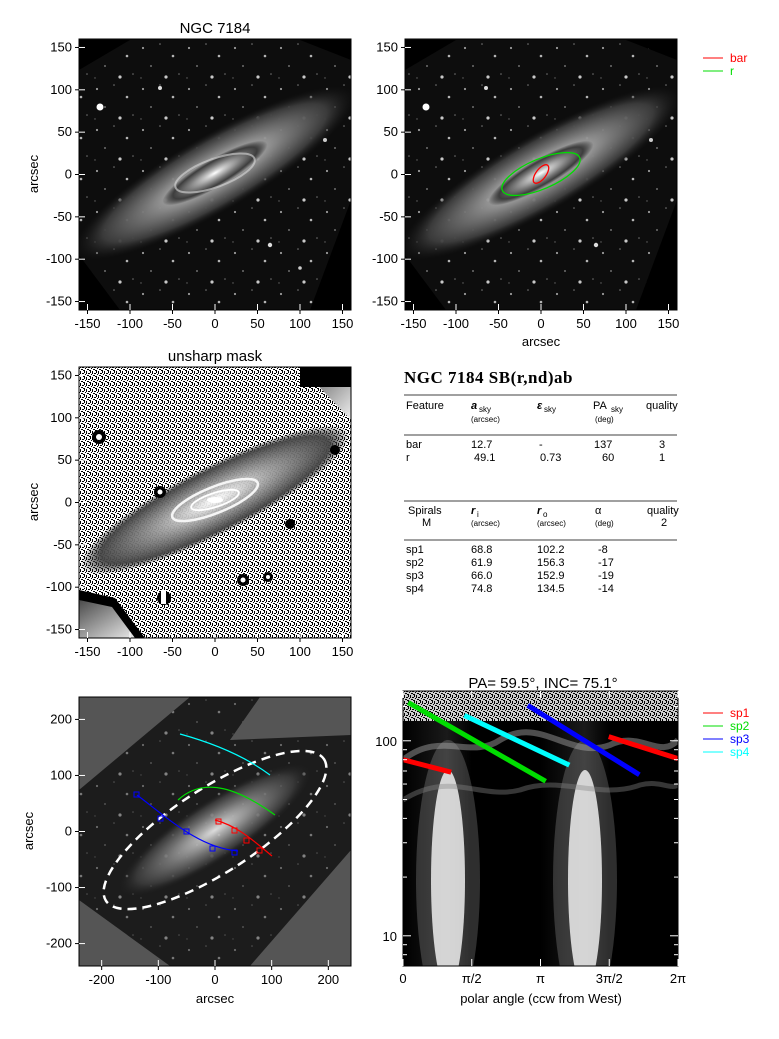 The height and width of the screenshot is (1039, 779). Describe the element at coordinates (678, 978) in the screenshot. I see `x-tick-label: 2π` at that location.